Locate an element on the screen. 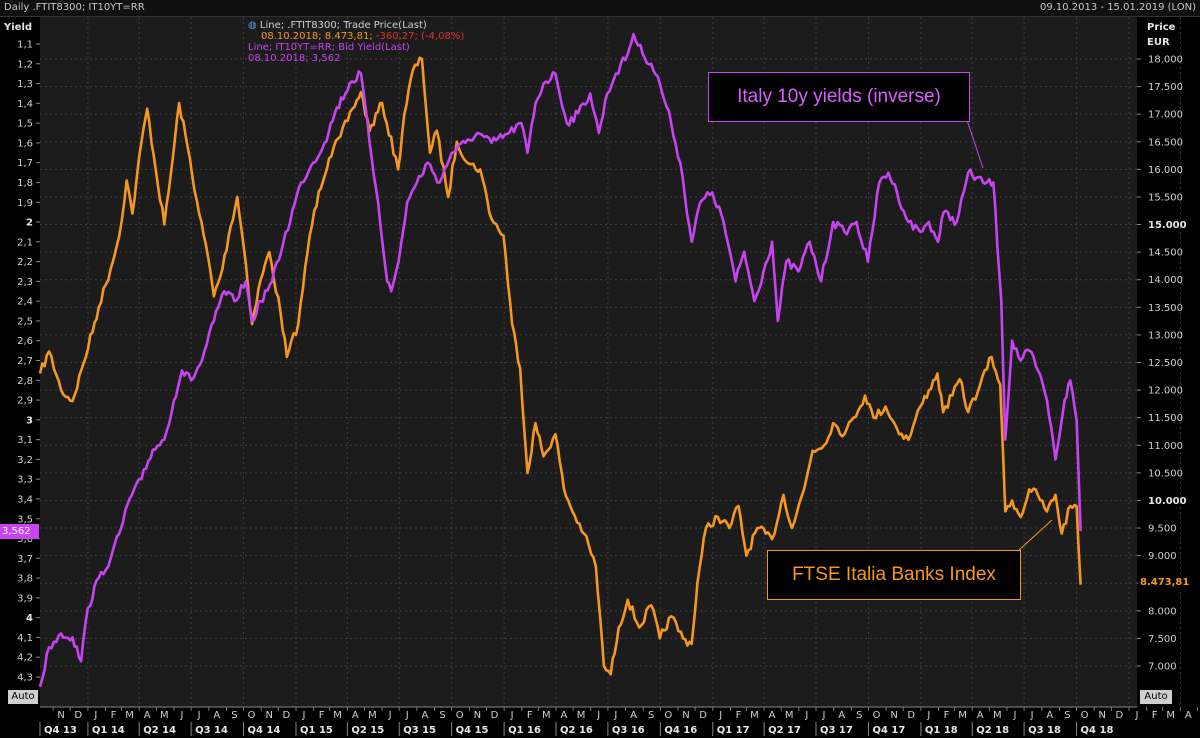 This screenshot has width=1200, height=738. right-tick-label: 11.000 is located at coordinates (1165, 446).